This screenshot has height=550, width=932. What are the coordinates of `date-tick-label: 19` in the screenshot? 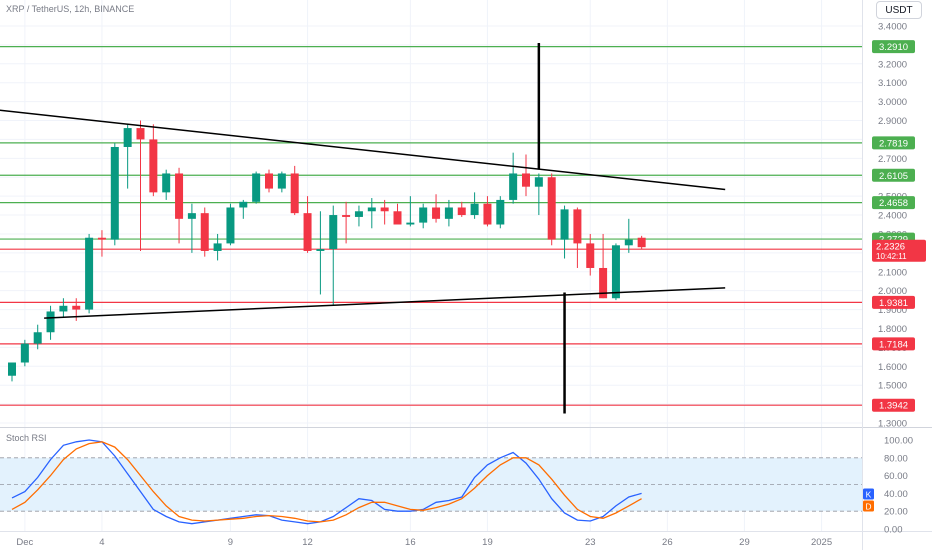 It's located at (487, 542).